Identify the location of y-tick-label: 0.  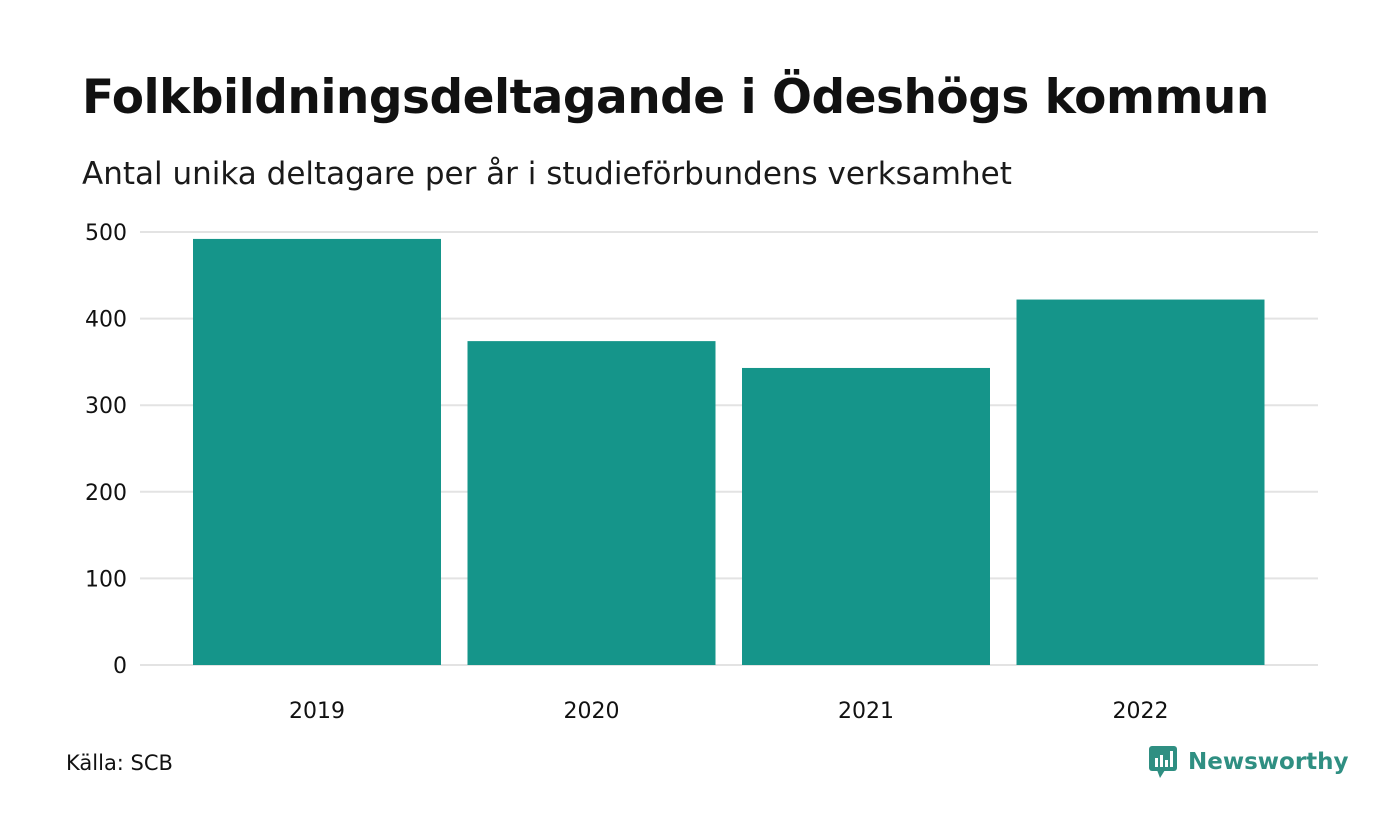
(120, 666).